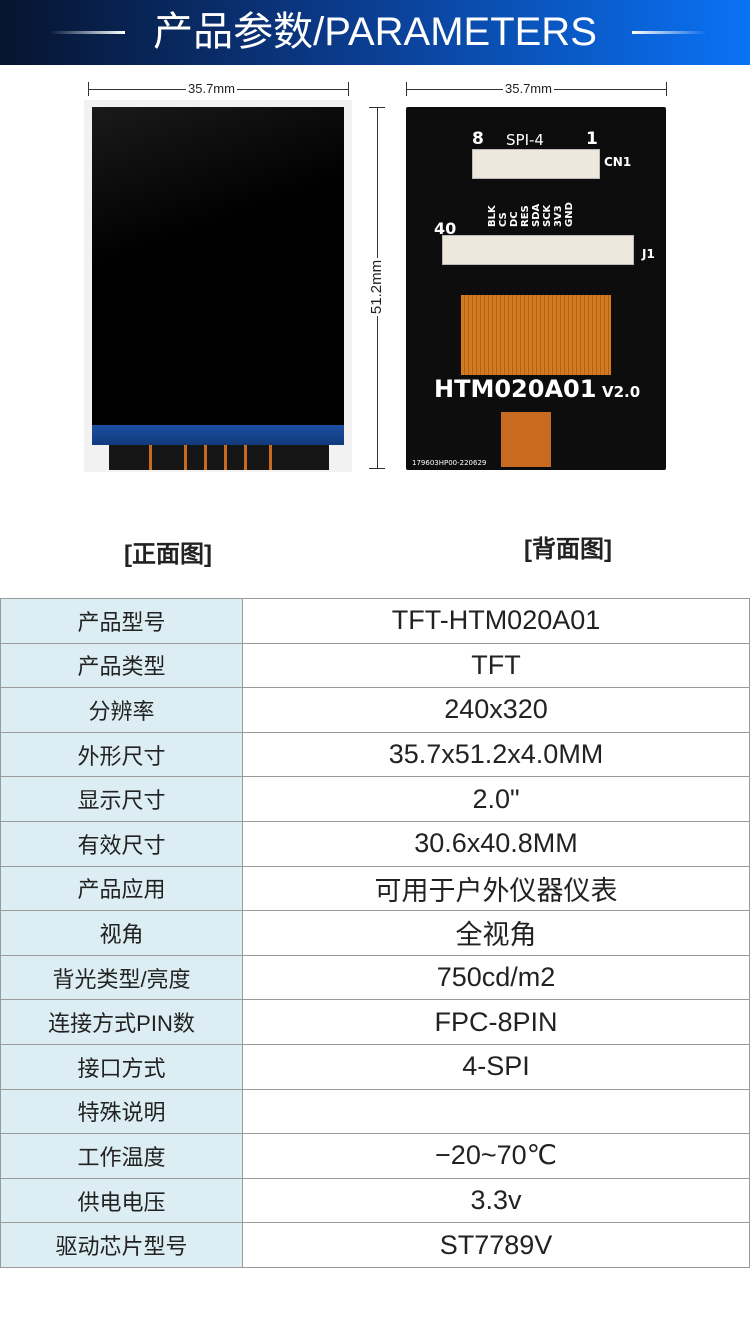  What do you see at coordinates (121, 754) in the screenshot?
I see `param-label: 外形尺寸` at bounding box center [121, 754].